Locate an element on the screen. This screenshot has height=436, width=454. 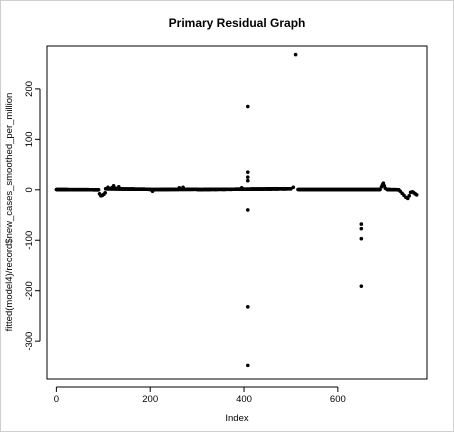
x-tick-label: 200 is located at coordinates (150, 399).